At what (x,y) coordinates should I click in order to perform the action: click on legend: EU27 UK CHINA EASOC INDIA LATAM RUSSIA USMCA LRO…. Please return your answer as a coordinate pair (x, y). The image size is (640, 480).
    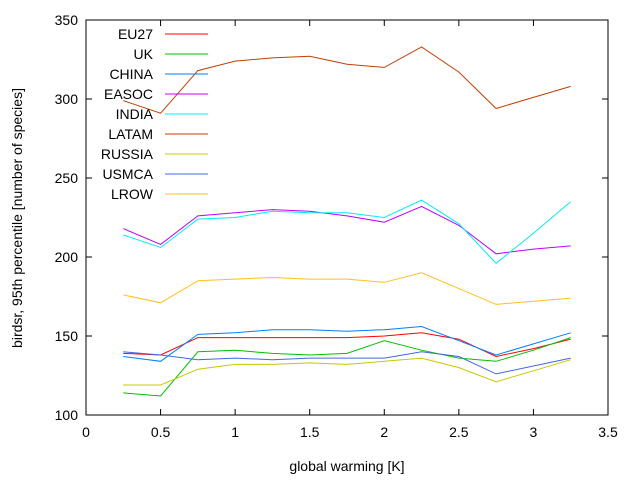
    Looking at the image, I should click on (154, 114).